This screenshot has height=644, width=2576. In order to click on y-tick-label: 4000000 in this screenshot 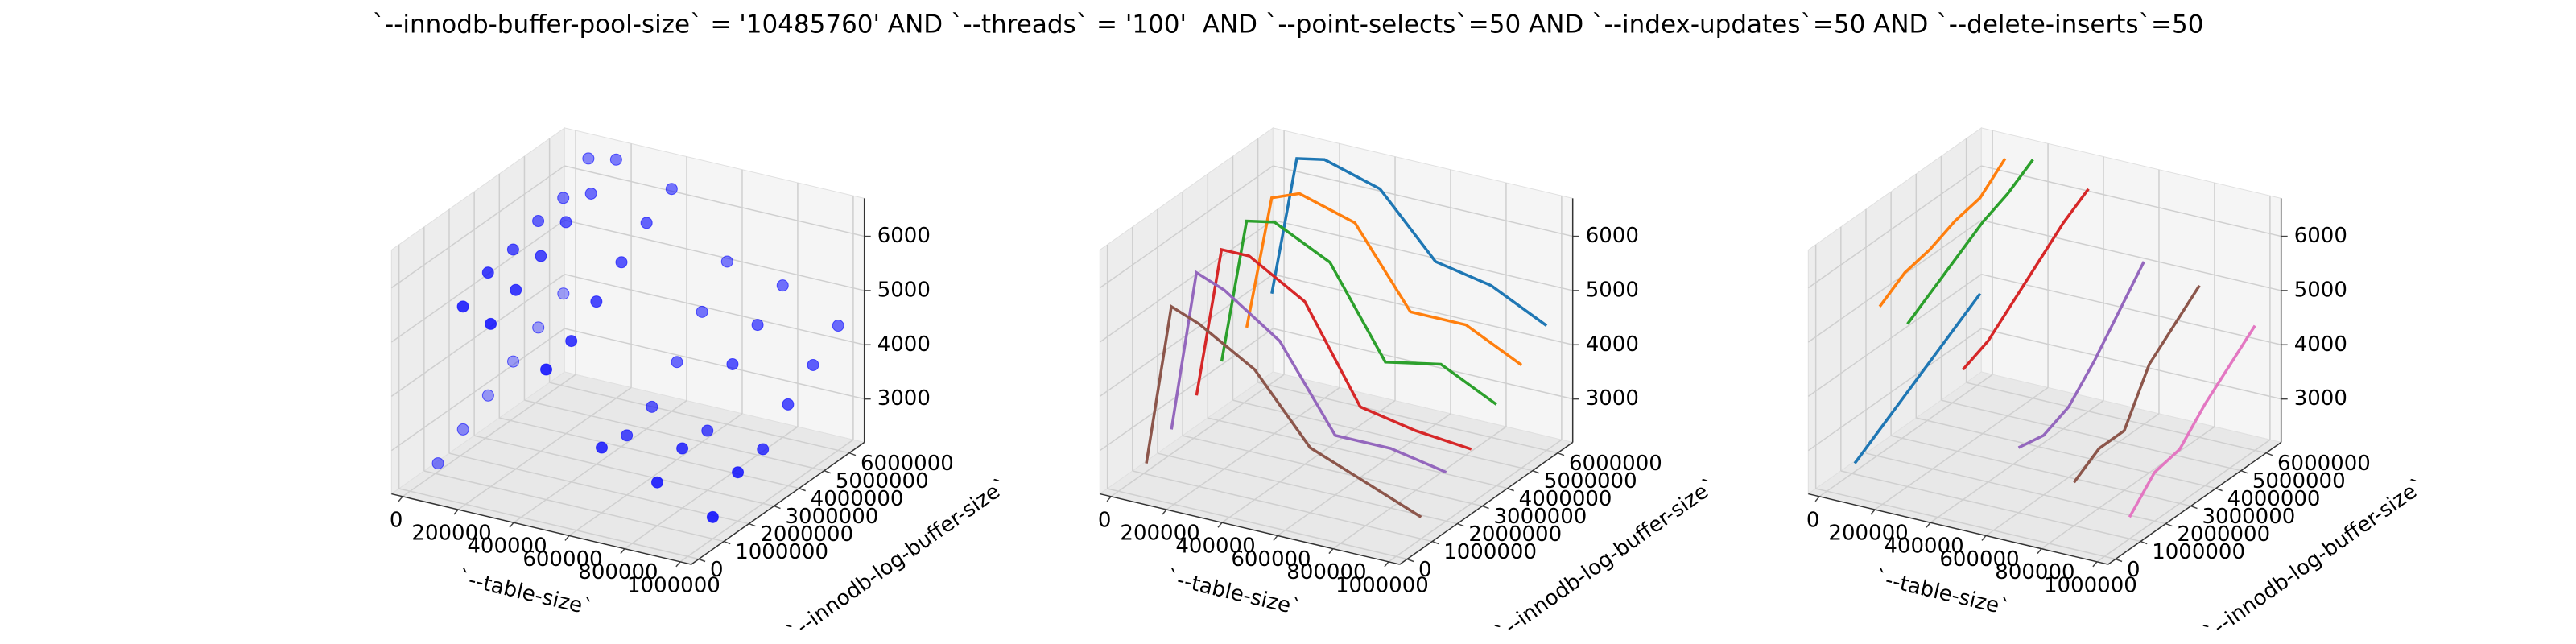, I will do `click(2274, 499)`.